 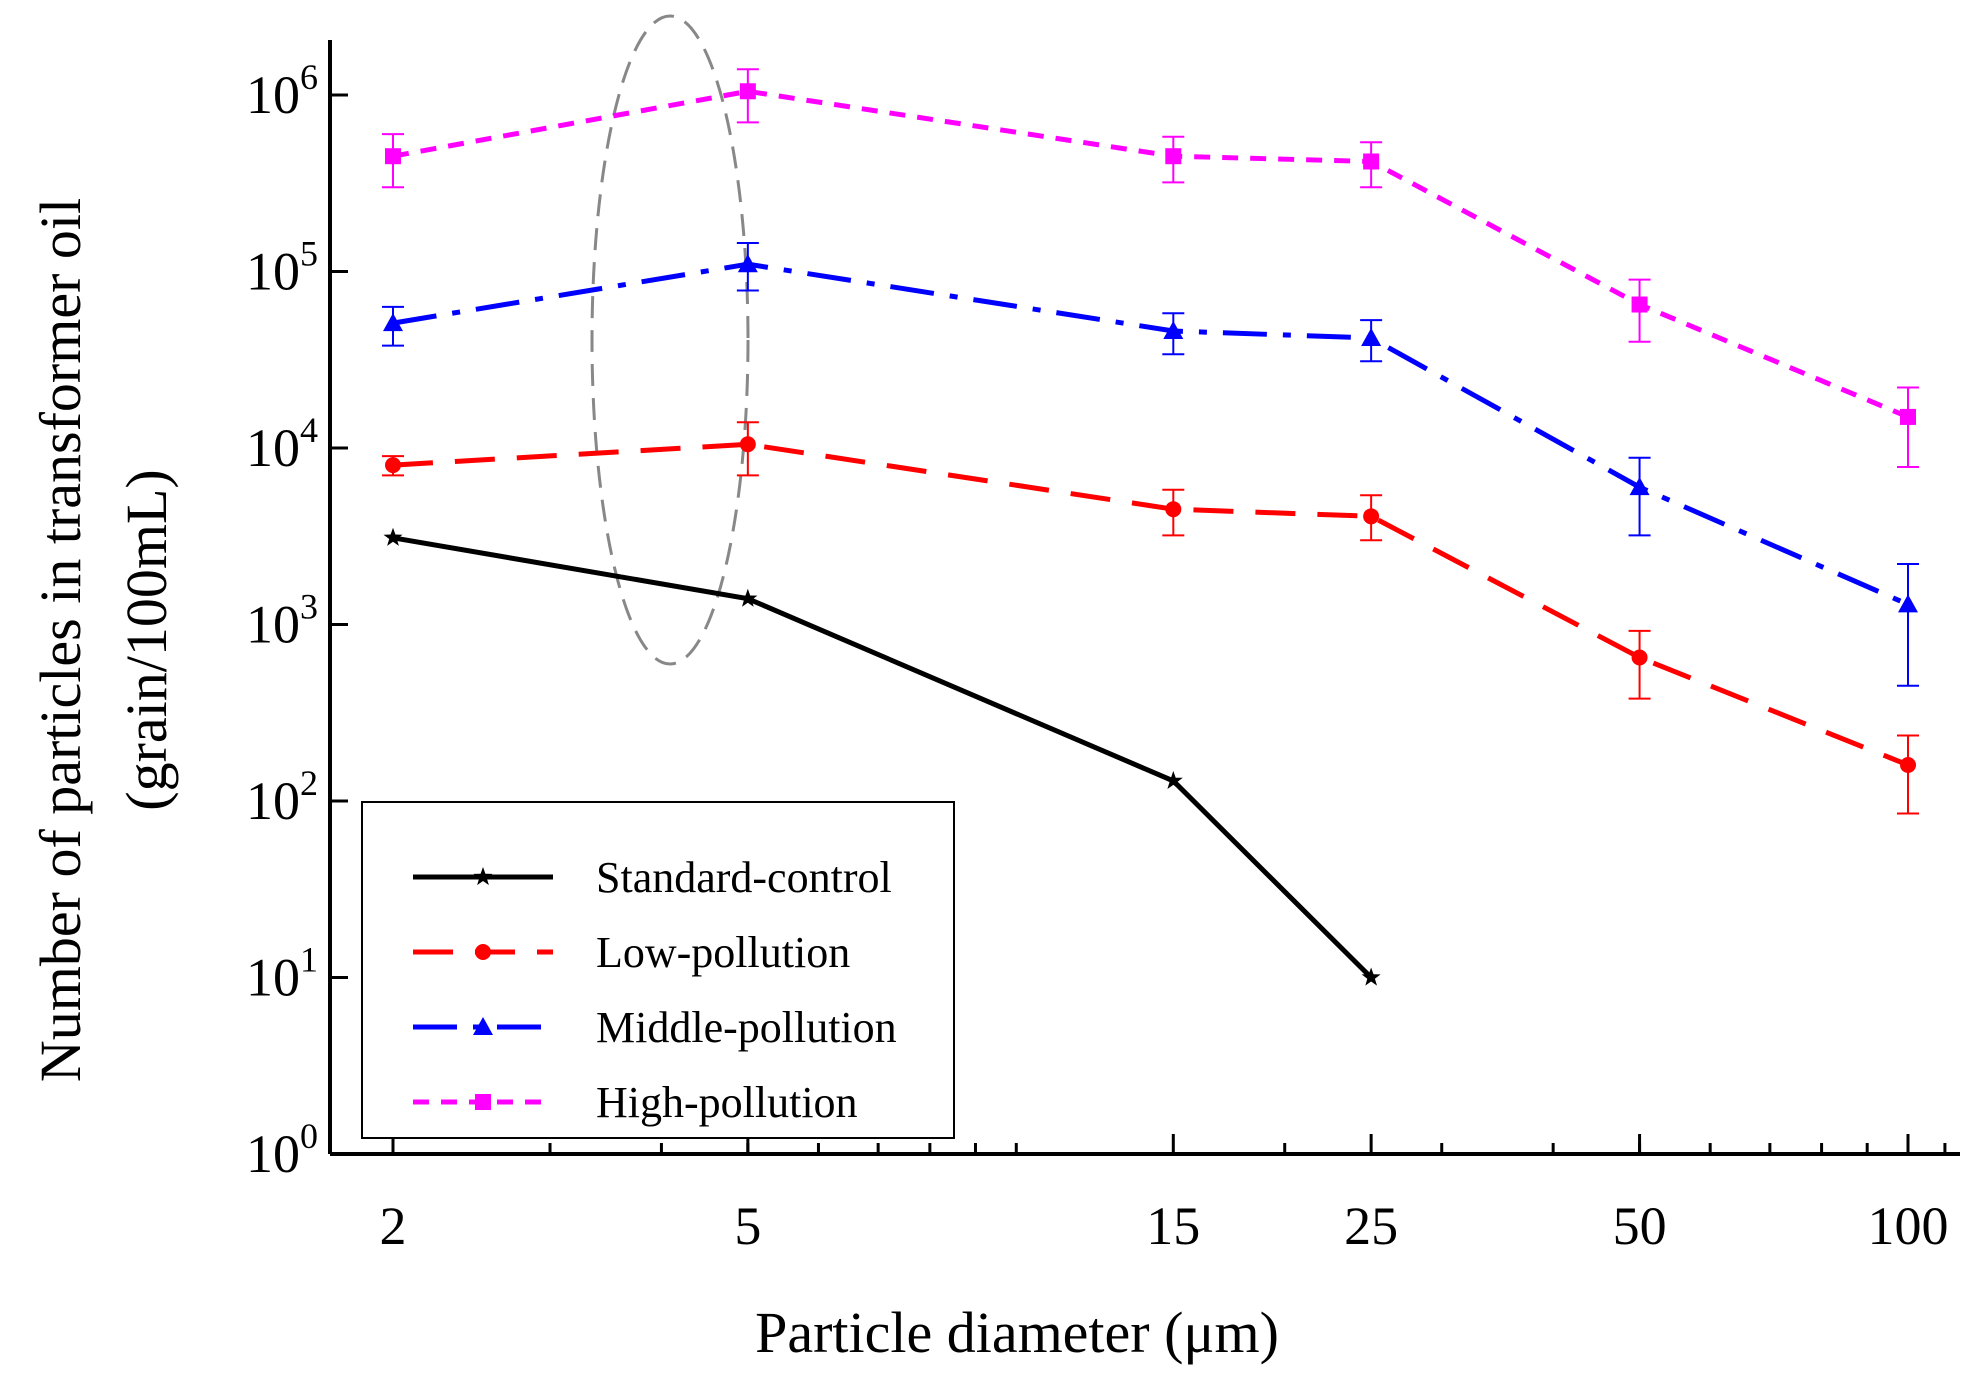 I want to click on legend-item: Middle-pollution, so click(x=655, y=1027).